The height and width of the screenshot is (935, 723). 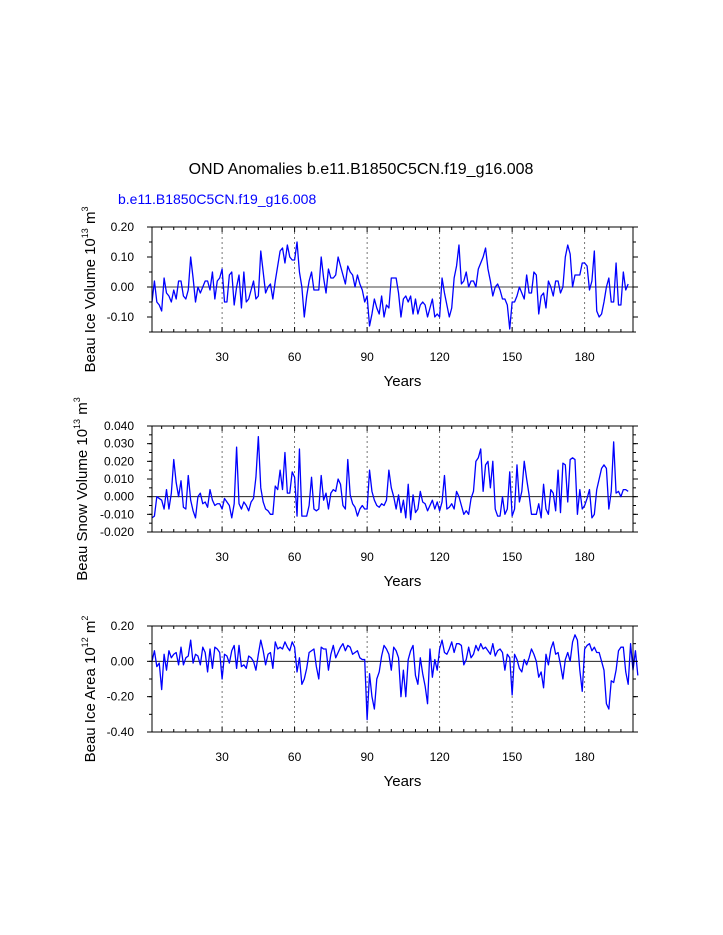 What do you see at coordinates (217, 199) in the screenshot?
I see `figure-subtitle: b.e11.B1850C5CN.f19_g16.008` at bounding box center [217, 199].